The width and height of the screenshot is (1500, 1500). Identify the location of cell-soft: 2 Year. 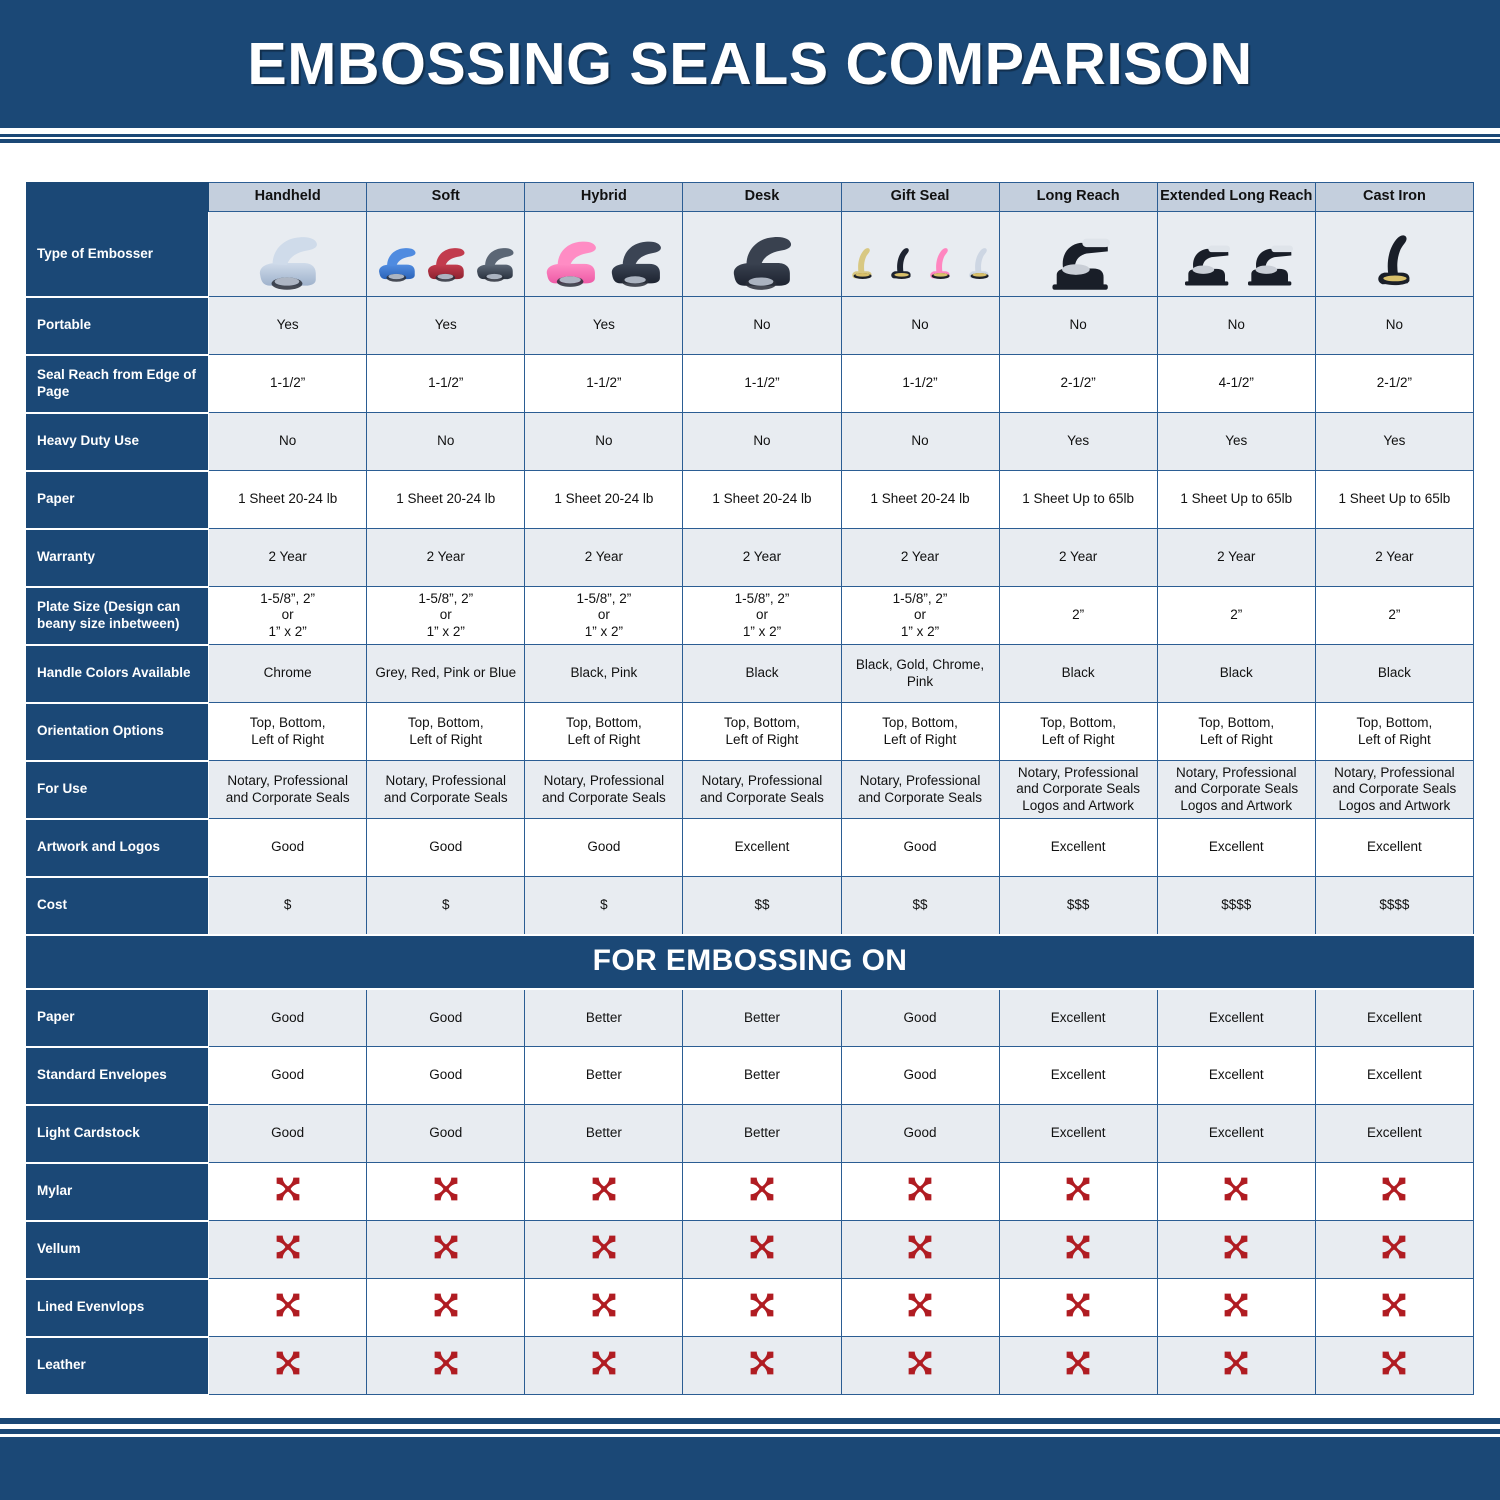
(446, 557).